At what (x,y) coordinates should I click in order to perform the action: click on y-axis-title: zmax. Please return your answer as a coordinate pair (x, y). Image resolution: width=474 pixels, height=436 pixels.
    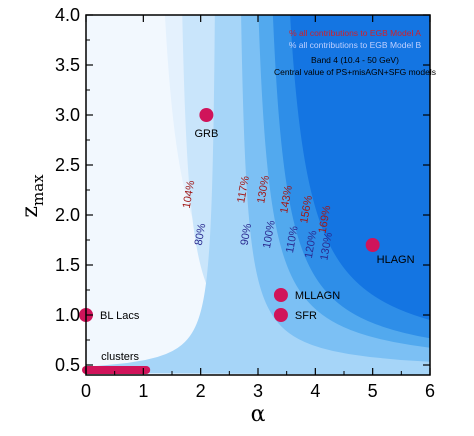
    Looking at the image, I should click on (32, 196).